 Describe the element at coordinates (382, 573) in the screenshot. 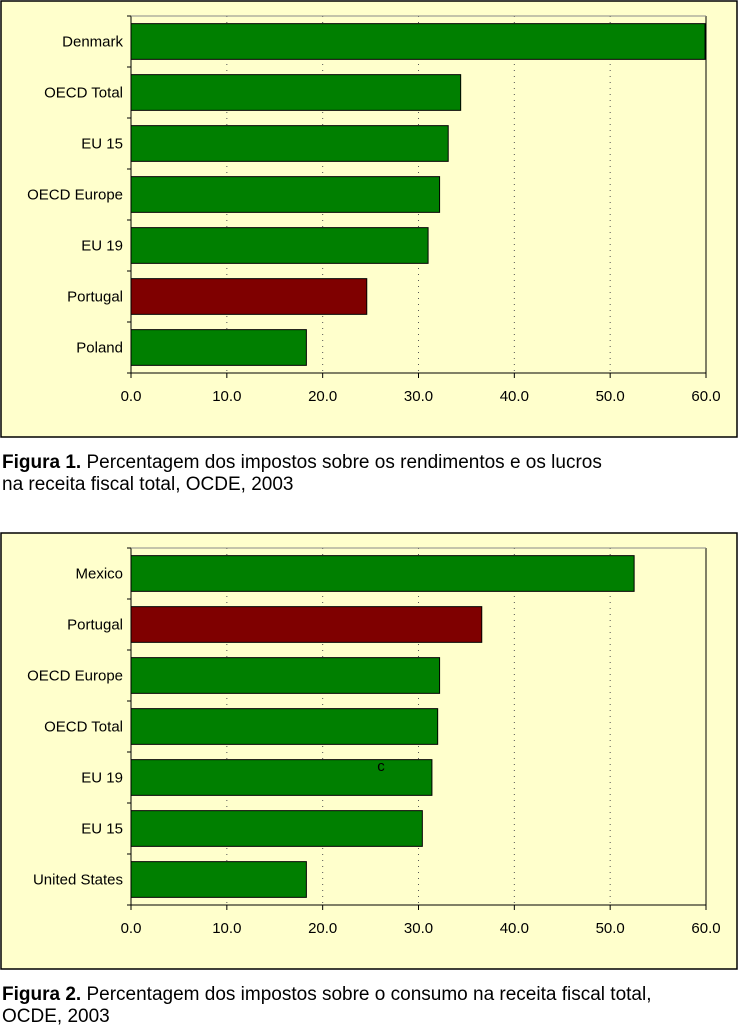

I see `bar-mexico` at that location.